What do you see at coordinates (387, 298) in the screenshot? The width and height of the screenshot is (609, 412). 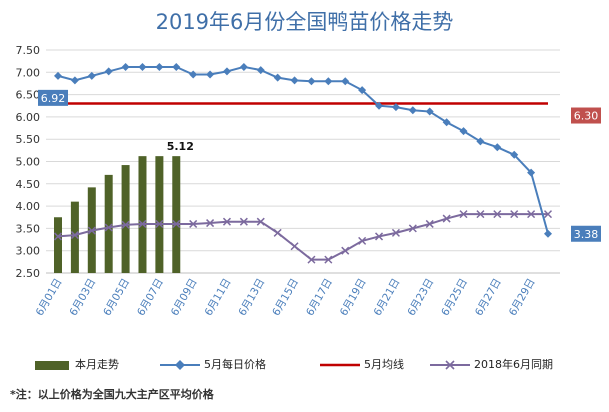 I see `x-tick-label: 6月21日` at bounding box center [387, 298].